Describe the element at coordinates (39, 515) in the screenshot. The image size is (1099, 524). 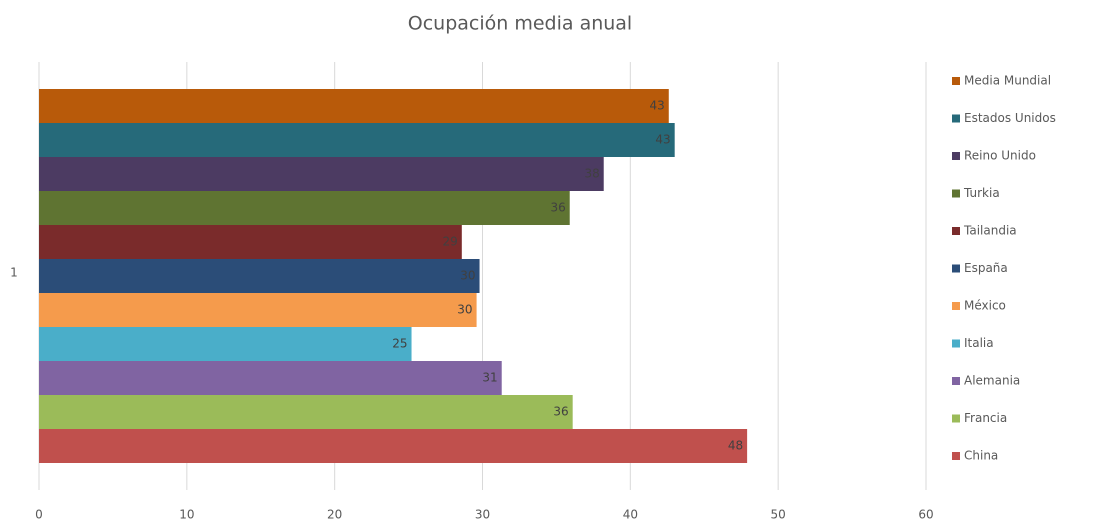
I see `x-tick-label: 0` at that location.